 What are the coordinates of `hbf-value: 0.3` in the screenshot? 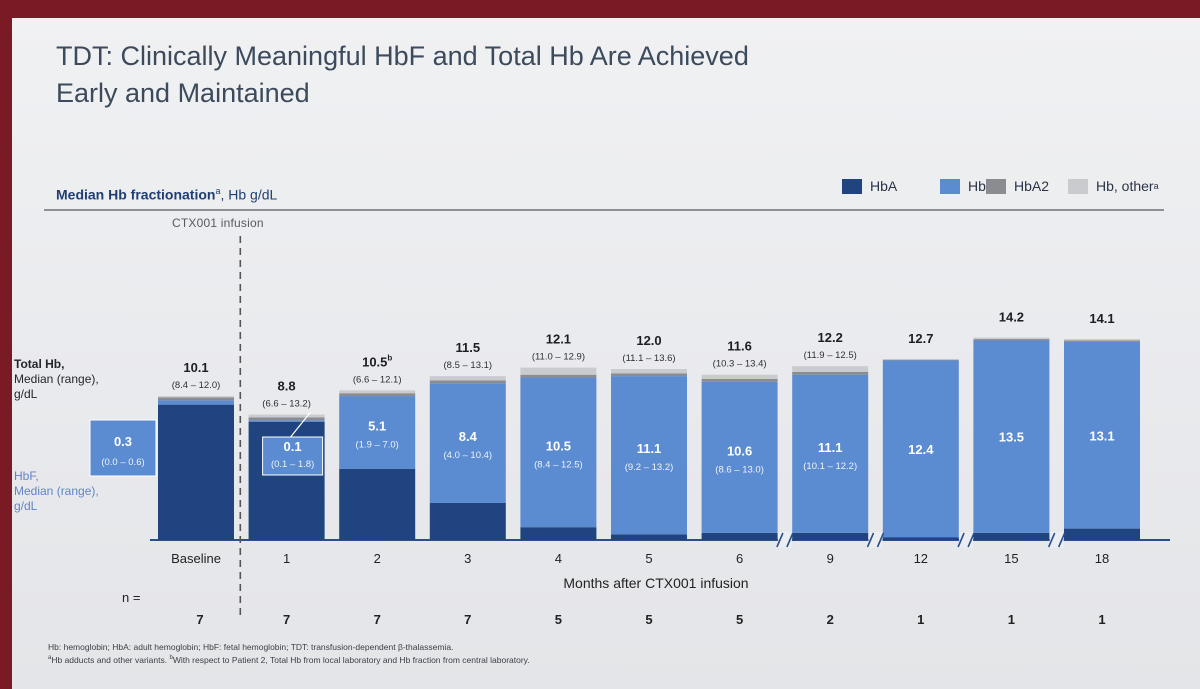 It's located at (123, 441).